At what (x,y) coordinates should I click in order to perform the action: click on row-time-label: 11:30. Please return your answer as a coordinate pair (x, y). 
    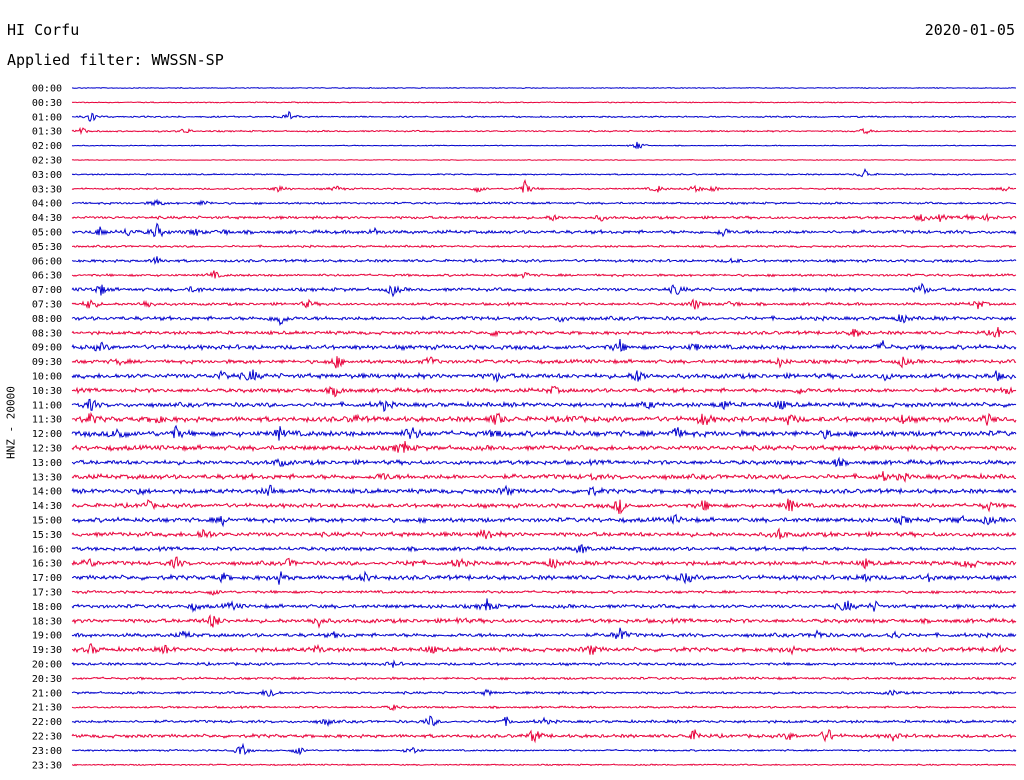
    Looking at the image, I should click on (47, 420).